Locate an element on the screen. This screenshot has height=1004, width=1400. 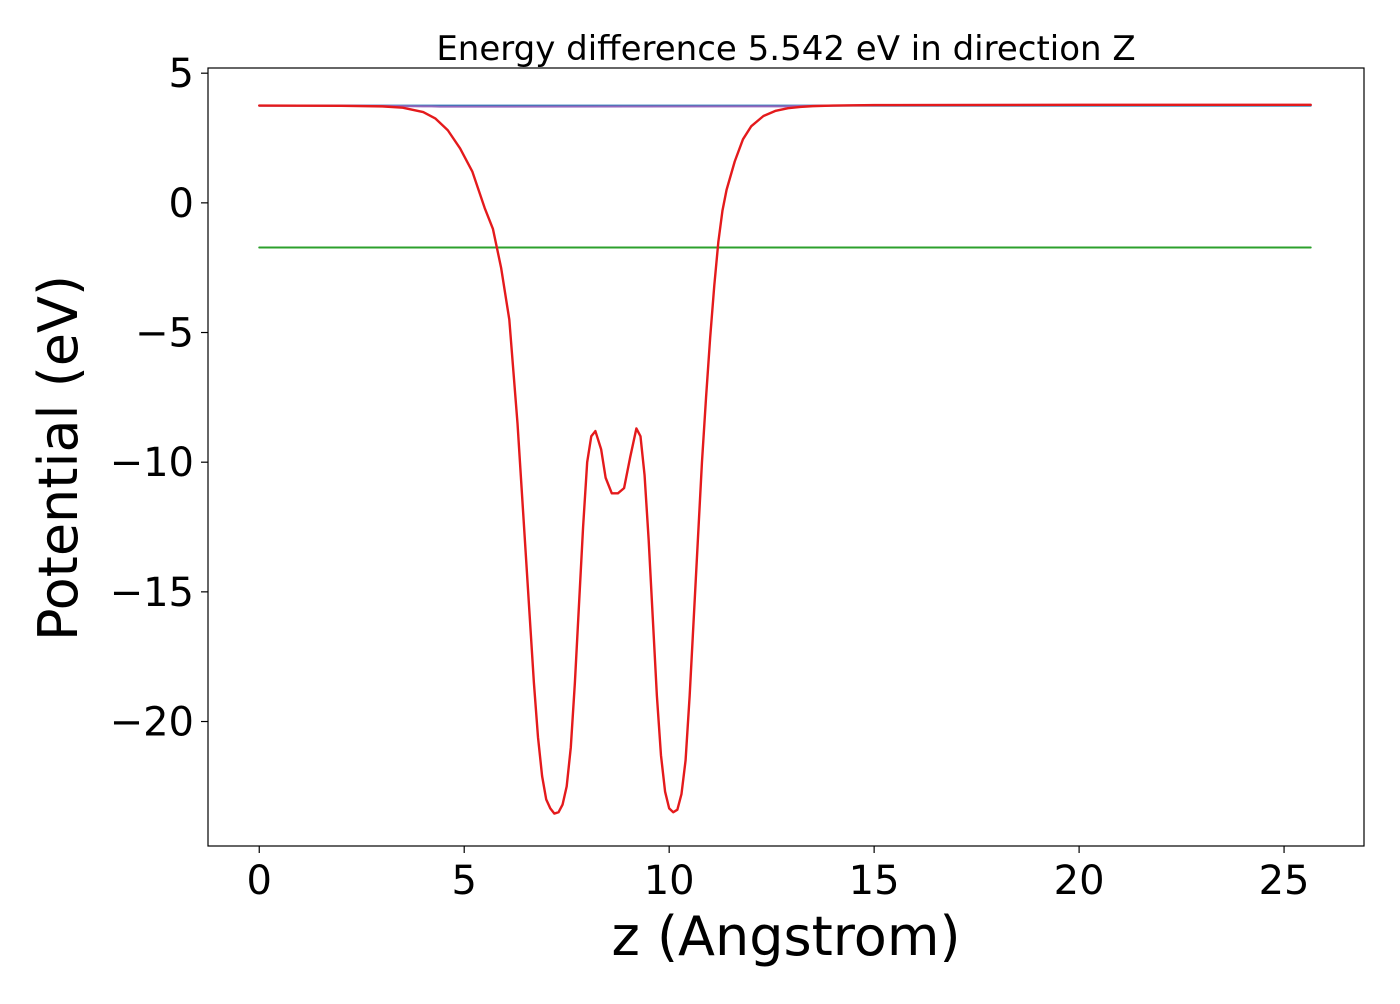
y-tick-label: −15 is located at coordinates (152, 593).